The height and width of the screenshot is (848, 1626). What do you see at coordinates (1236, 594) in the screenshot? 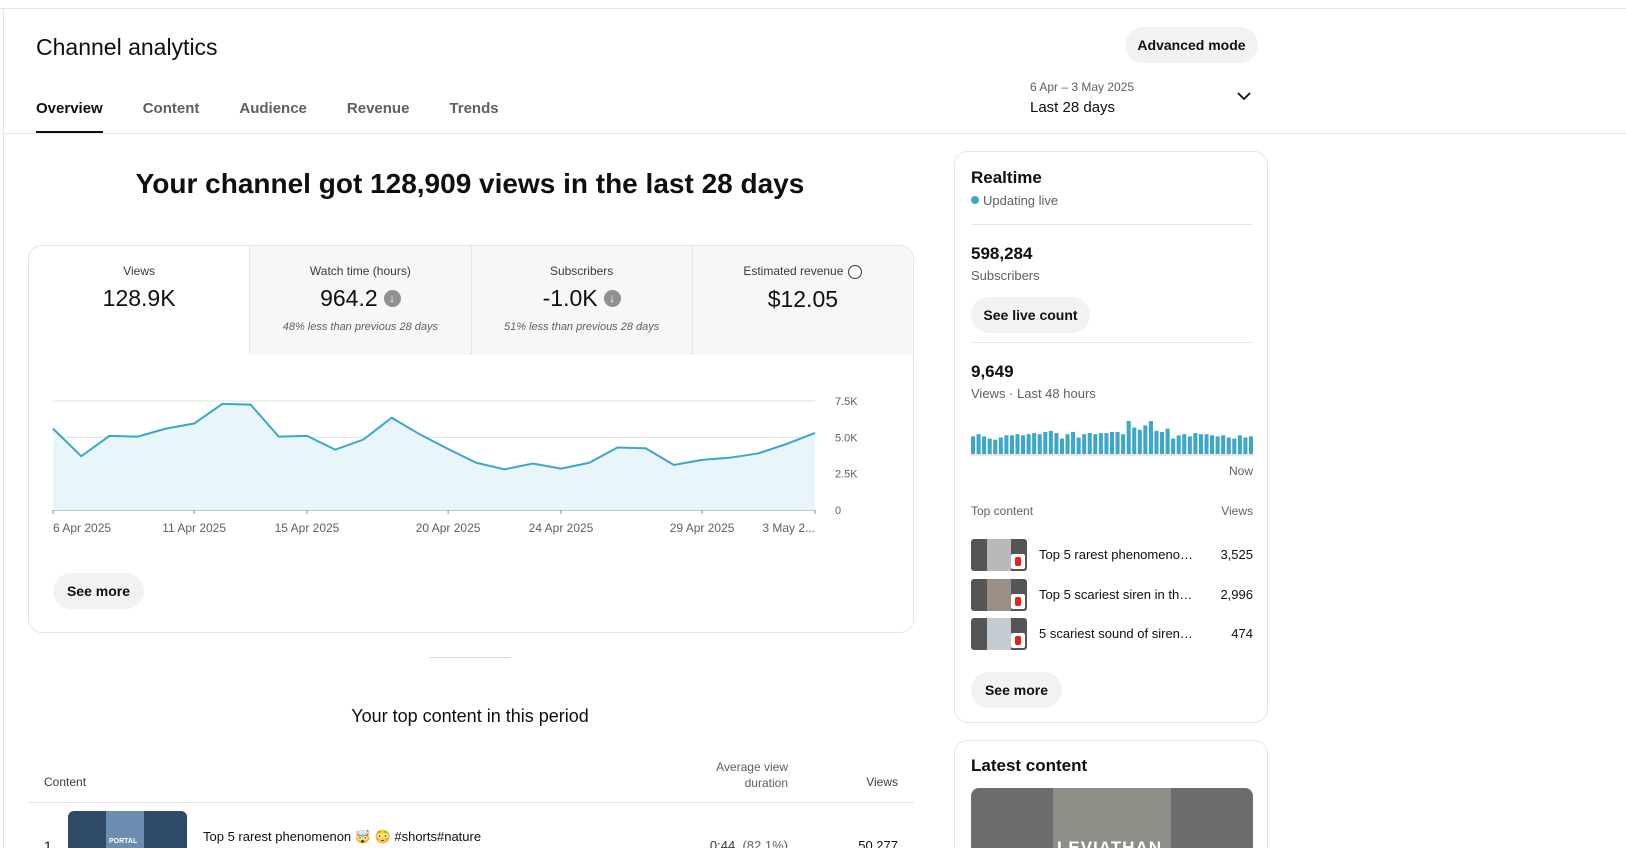
I see `realtime-item-views: 2,996` at bounding box center [1236, 594].